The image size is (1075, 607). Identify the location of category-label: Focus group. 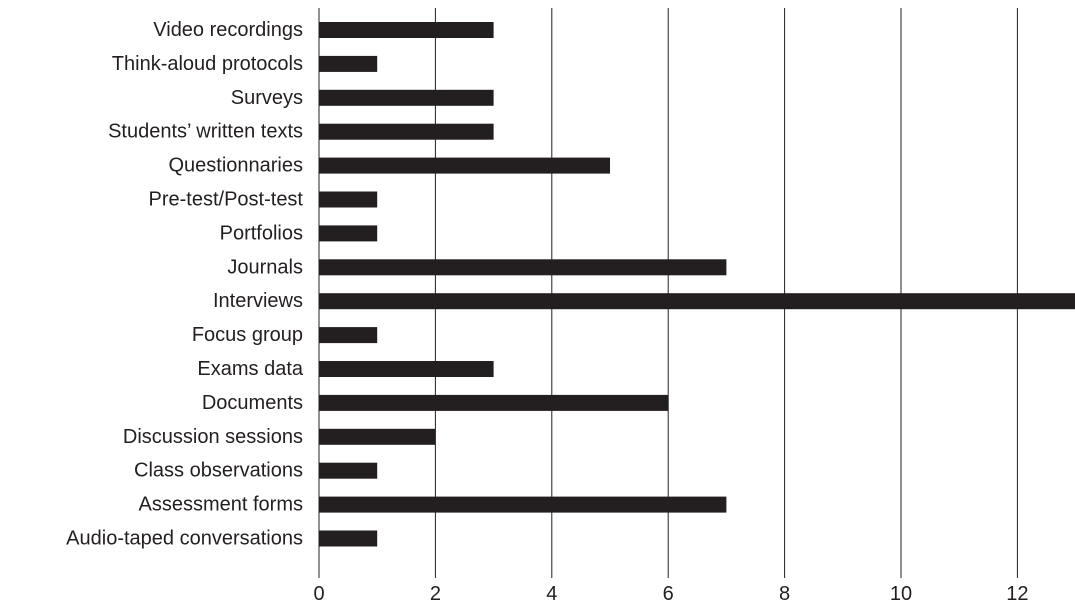
(247, 335).